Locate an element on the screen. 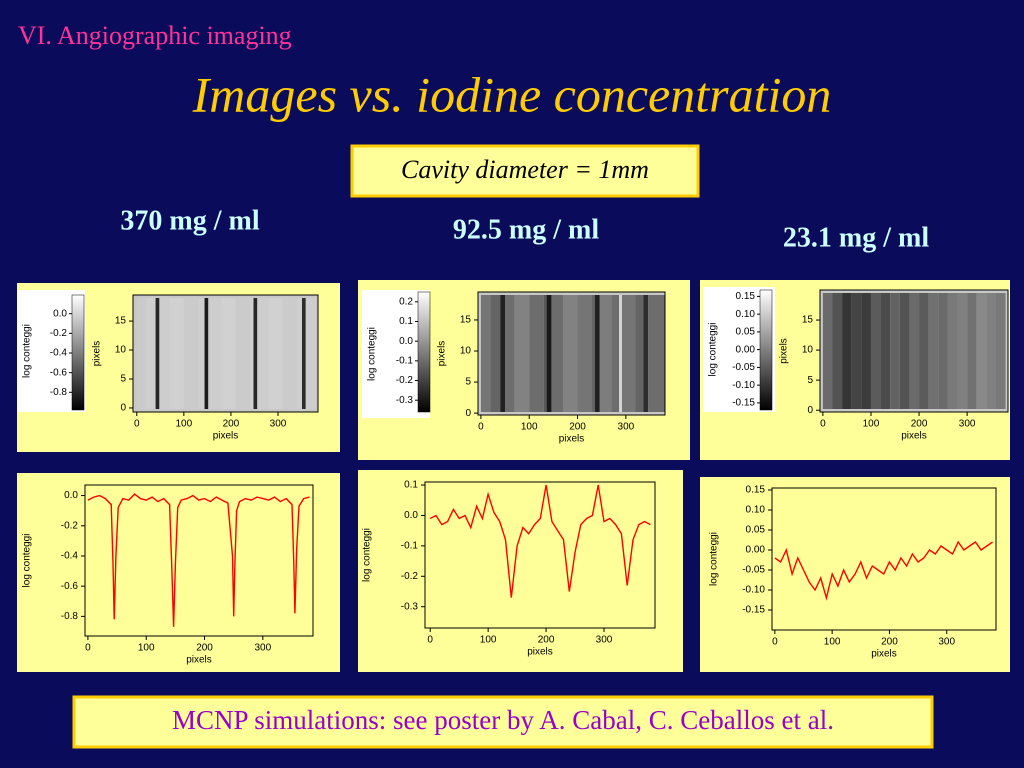 The height and width of the screenshot is (768, 1024). x-axis-label: pixels is located at coordinates (199, 660).